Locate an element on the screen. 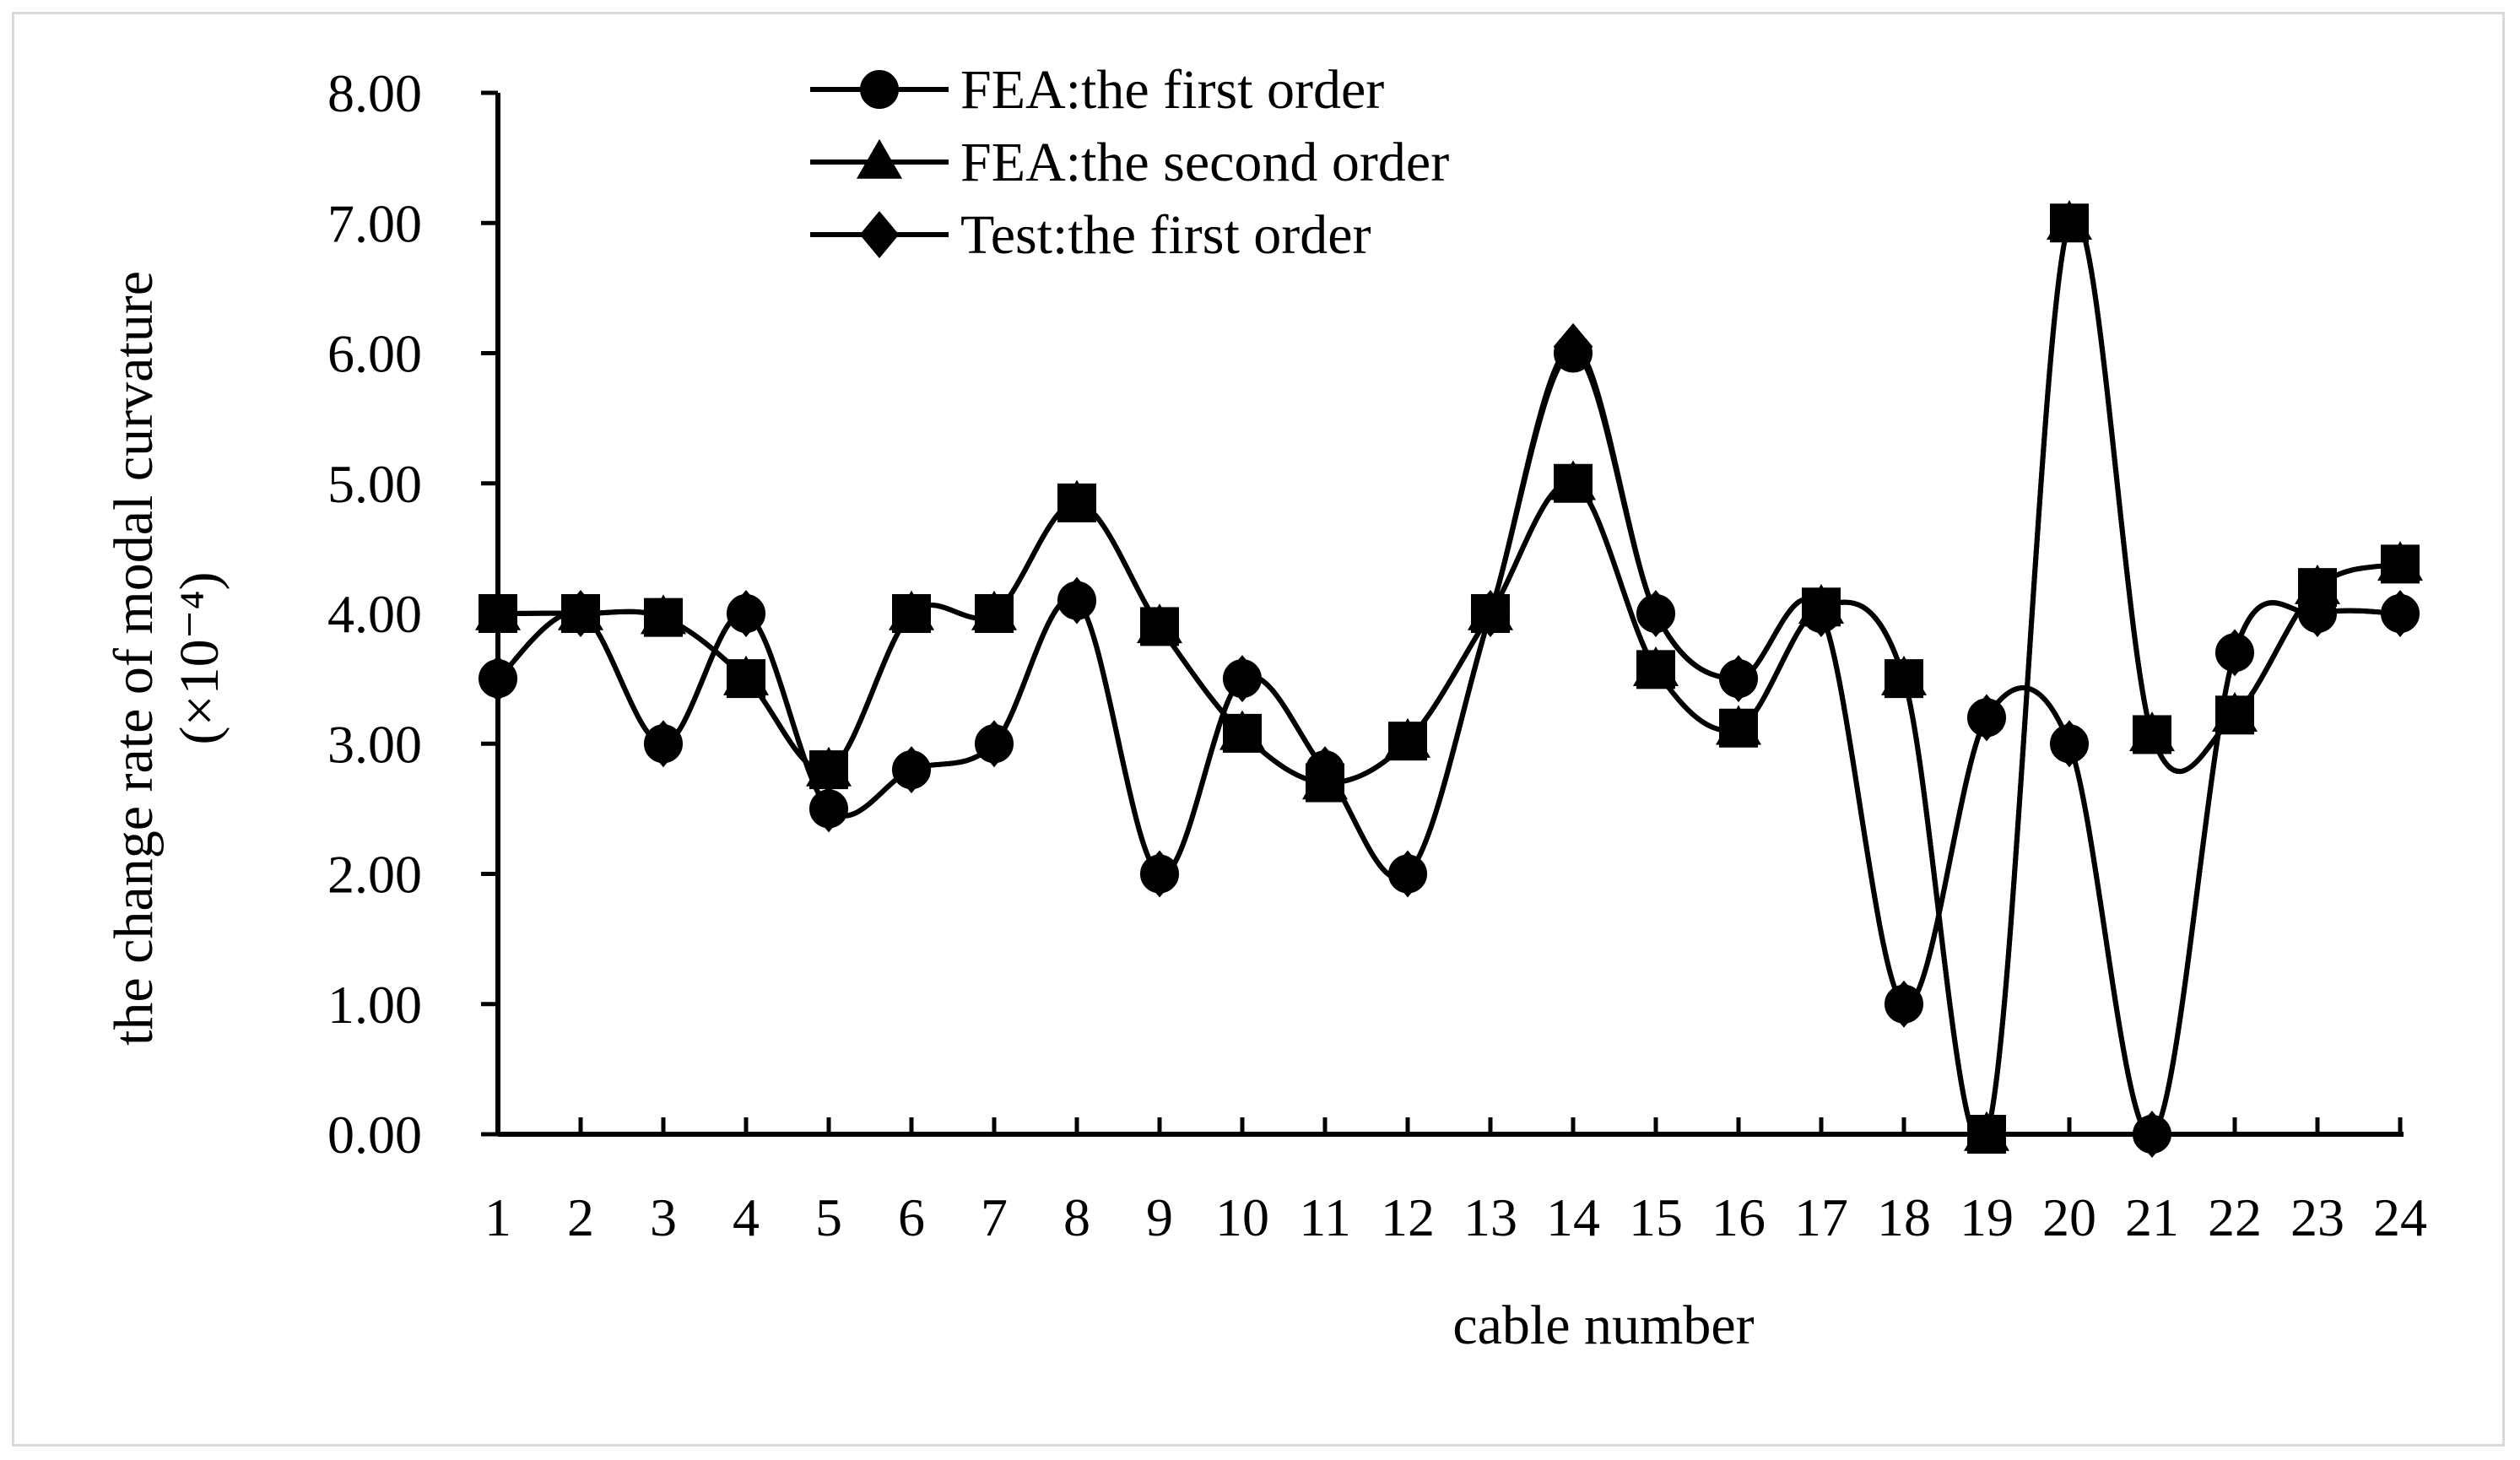 The height and width of the screenshot is (1460, 2520). y-axis-title: the change rate of modal curvature is located at coordinates (134, 659).